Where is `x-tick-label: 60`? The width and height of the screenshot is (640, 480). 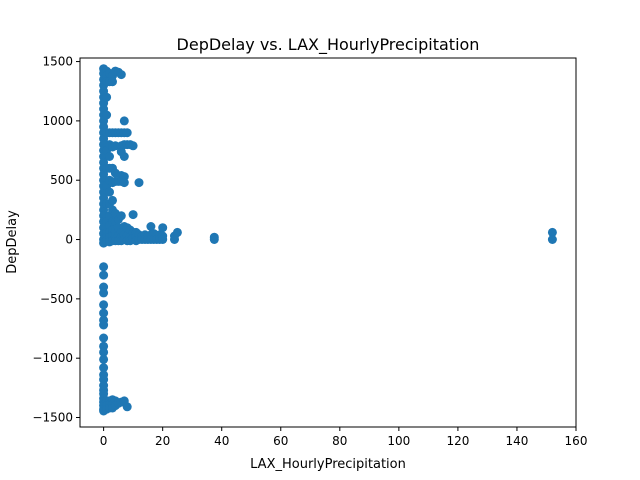 x-tick-label: 60 is located at coordinates (280, 441).